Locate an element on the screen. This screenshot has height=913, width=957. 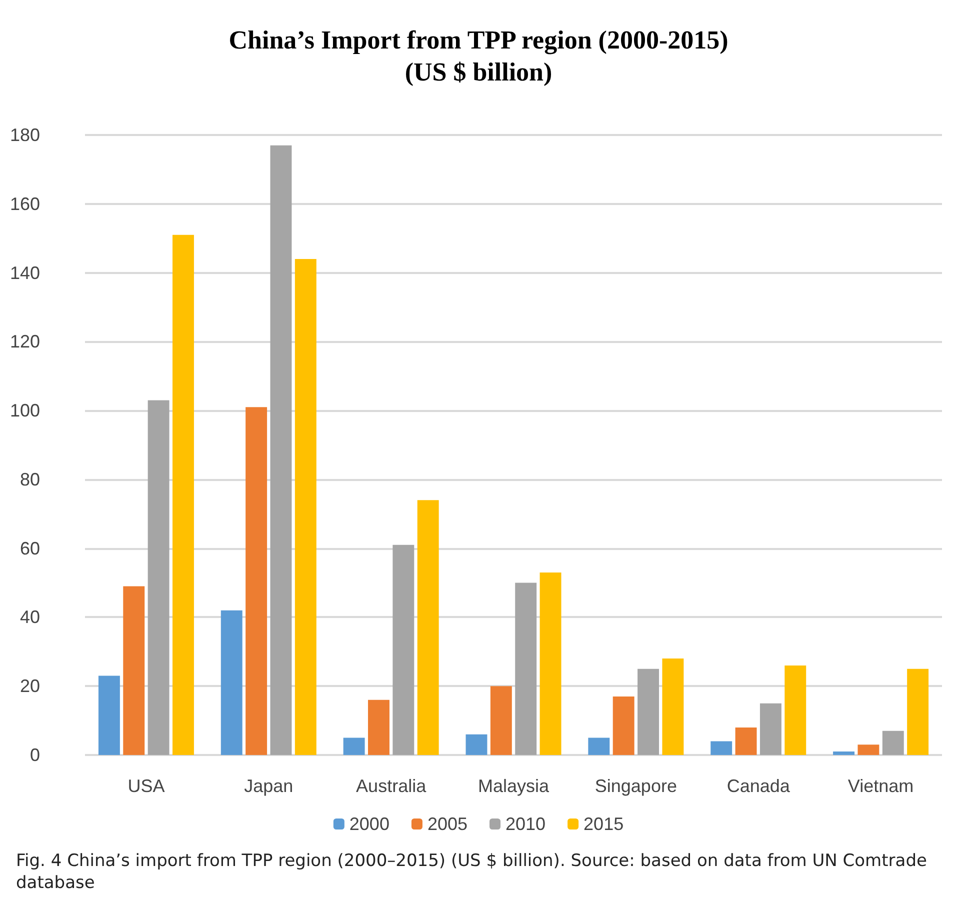
y-tick-label: 60 is located at coordinates (30, 548).